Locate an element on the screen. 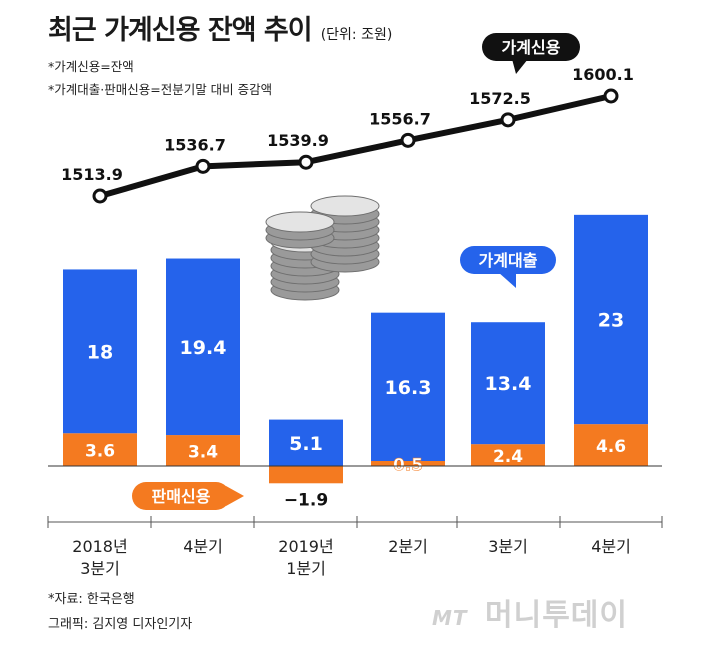 This screenshot has height=647, width=720. sales-value-label: 3.4 is located at coordinates (203, 453).